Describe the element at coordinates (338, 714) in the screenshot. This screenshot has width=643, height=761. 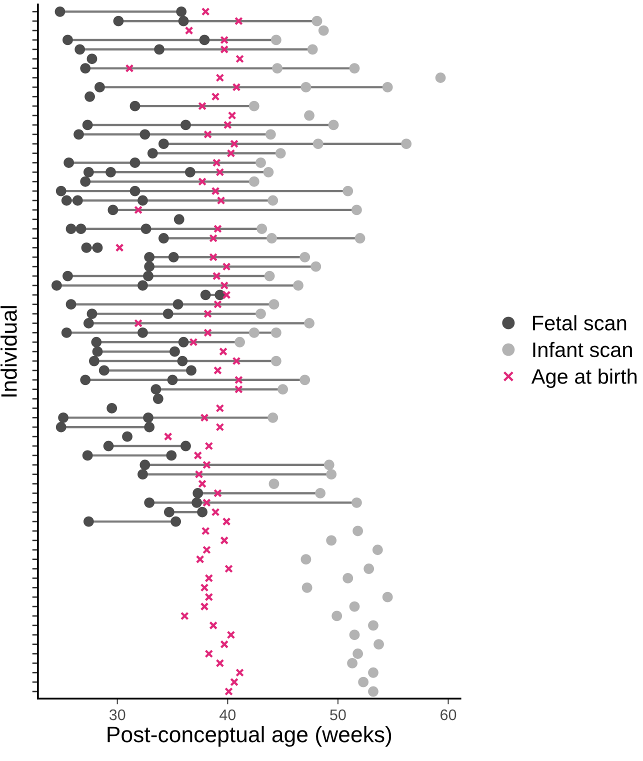
I see `x-tick-label: 50` at that location.